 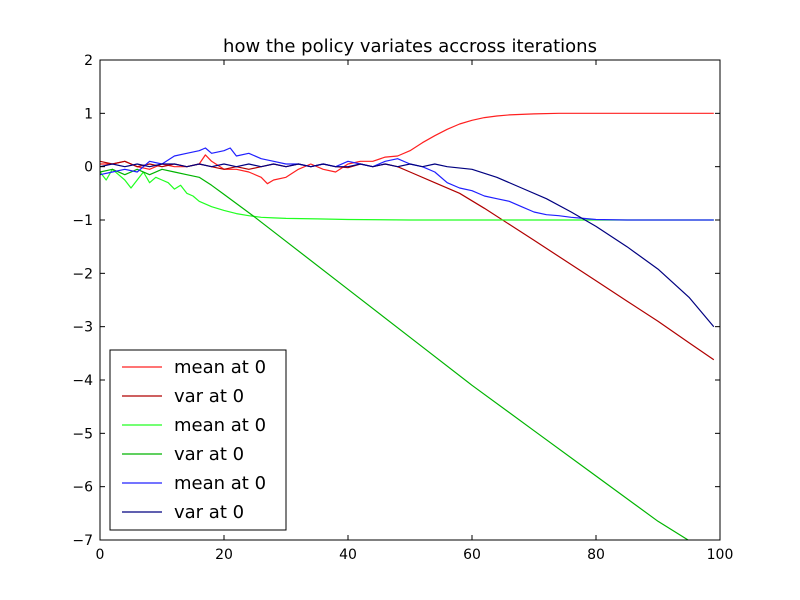 What do you see at coordinates (596, 555) in the screenshot?
I see `x-tick-label: 80` at bounding box center [596, 555].